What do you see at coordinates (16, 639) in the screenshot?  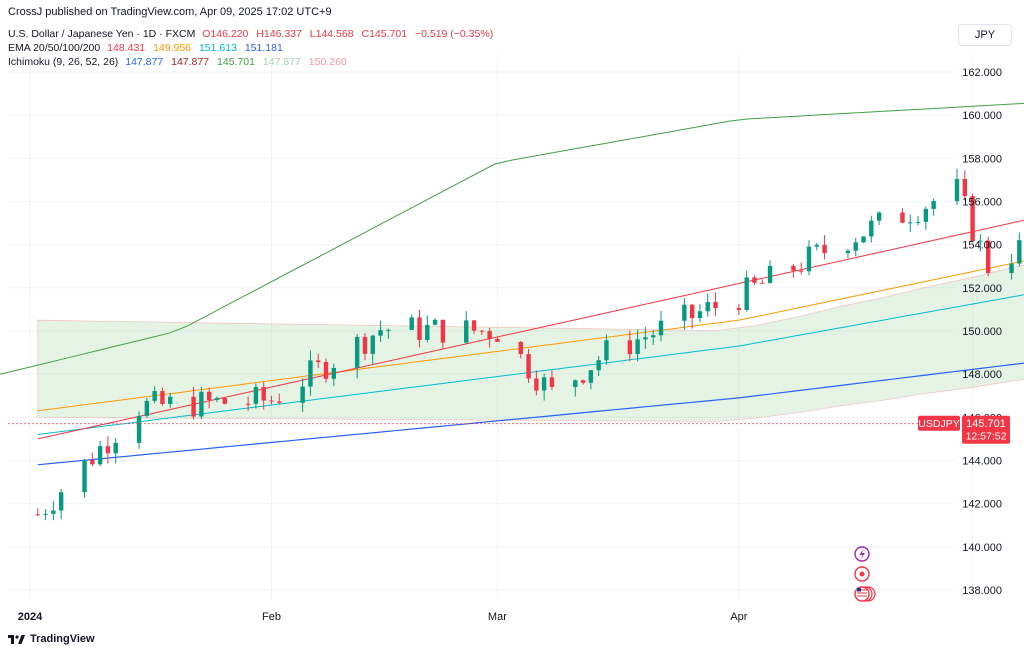 I see `tradingview-logo-icon` at bounding box center [16, 639].